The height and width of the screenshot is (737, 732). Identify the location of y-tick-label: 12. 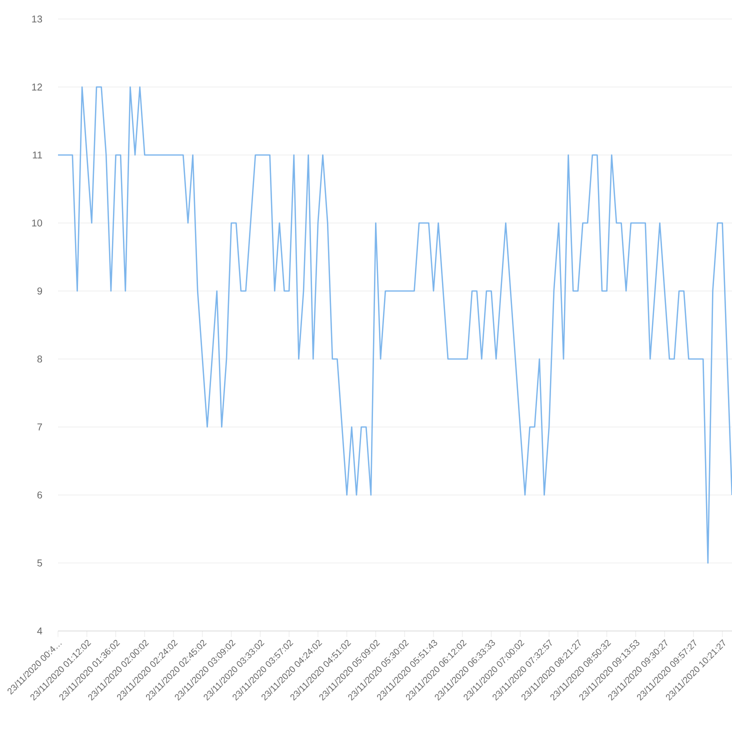
(37, 87).